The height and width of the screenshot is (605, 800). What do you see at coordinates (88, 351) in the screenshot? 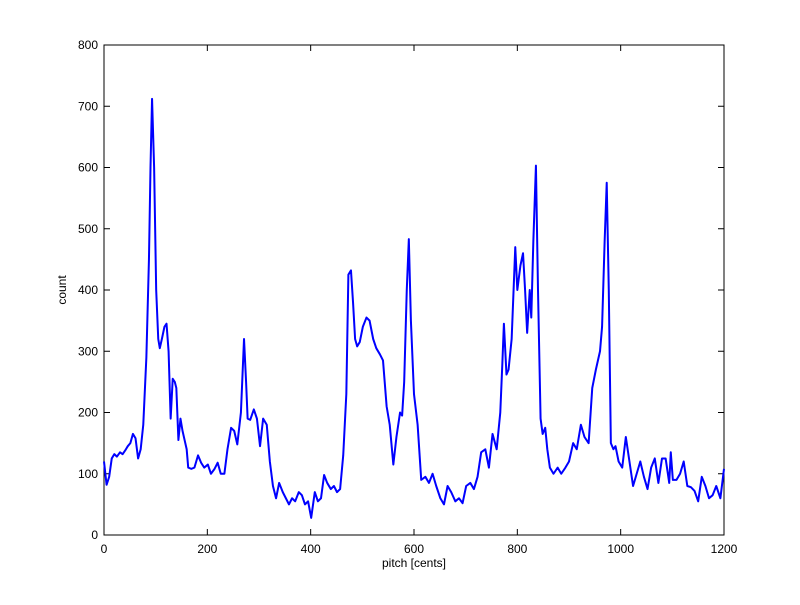
I see `y-tick-label: 300` at bounding box center [88, 351].